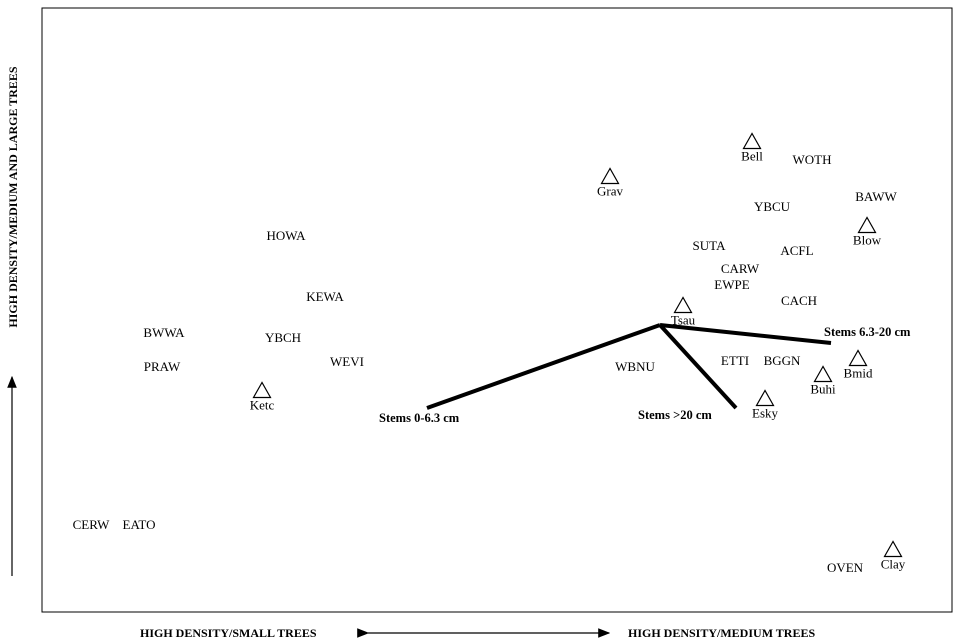 This screenshot has width=965, height=642. What do you see at coordinates (262, 390) in the screenshot?
I see `site-triangle-ketc` at bounding box center [262, 390].